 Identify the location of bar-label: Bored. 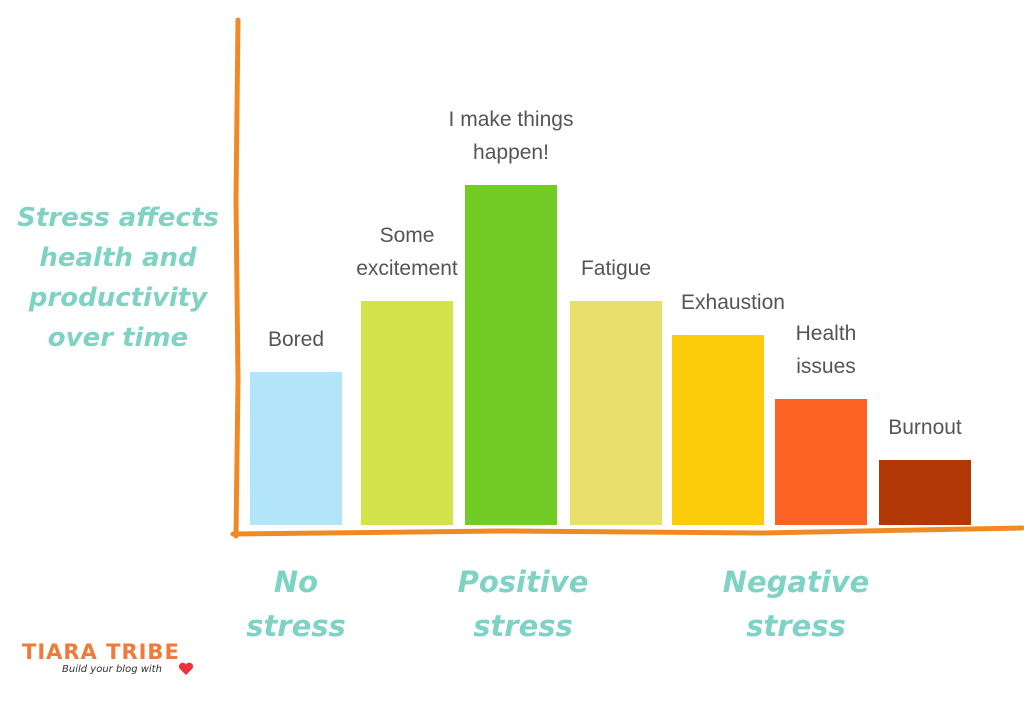
(296, 339).